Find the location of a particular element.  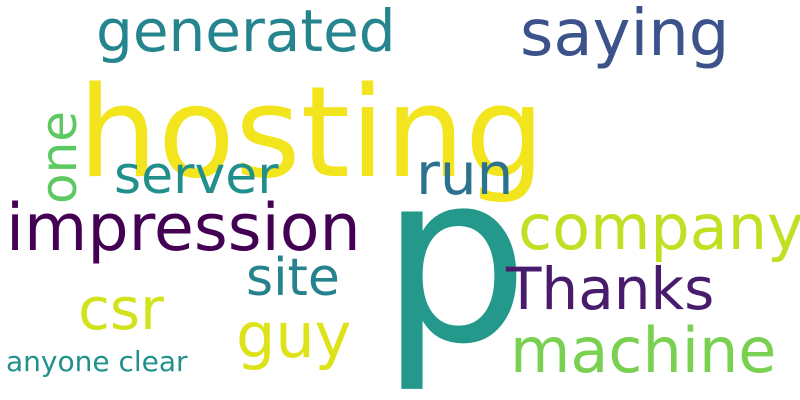

word-company: company is located at coordinates (659, 227).